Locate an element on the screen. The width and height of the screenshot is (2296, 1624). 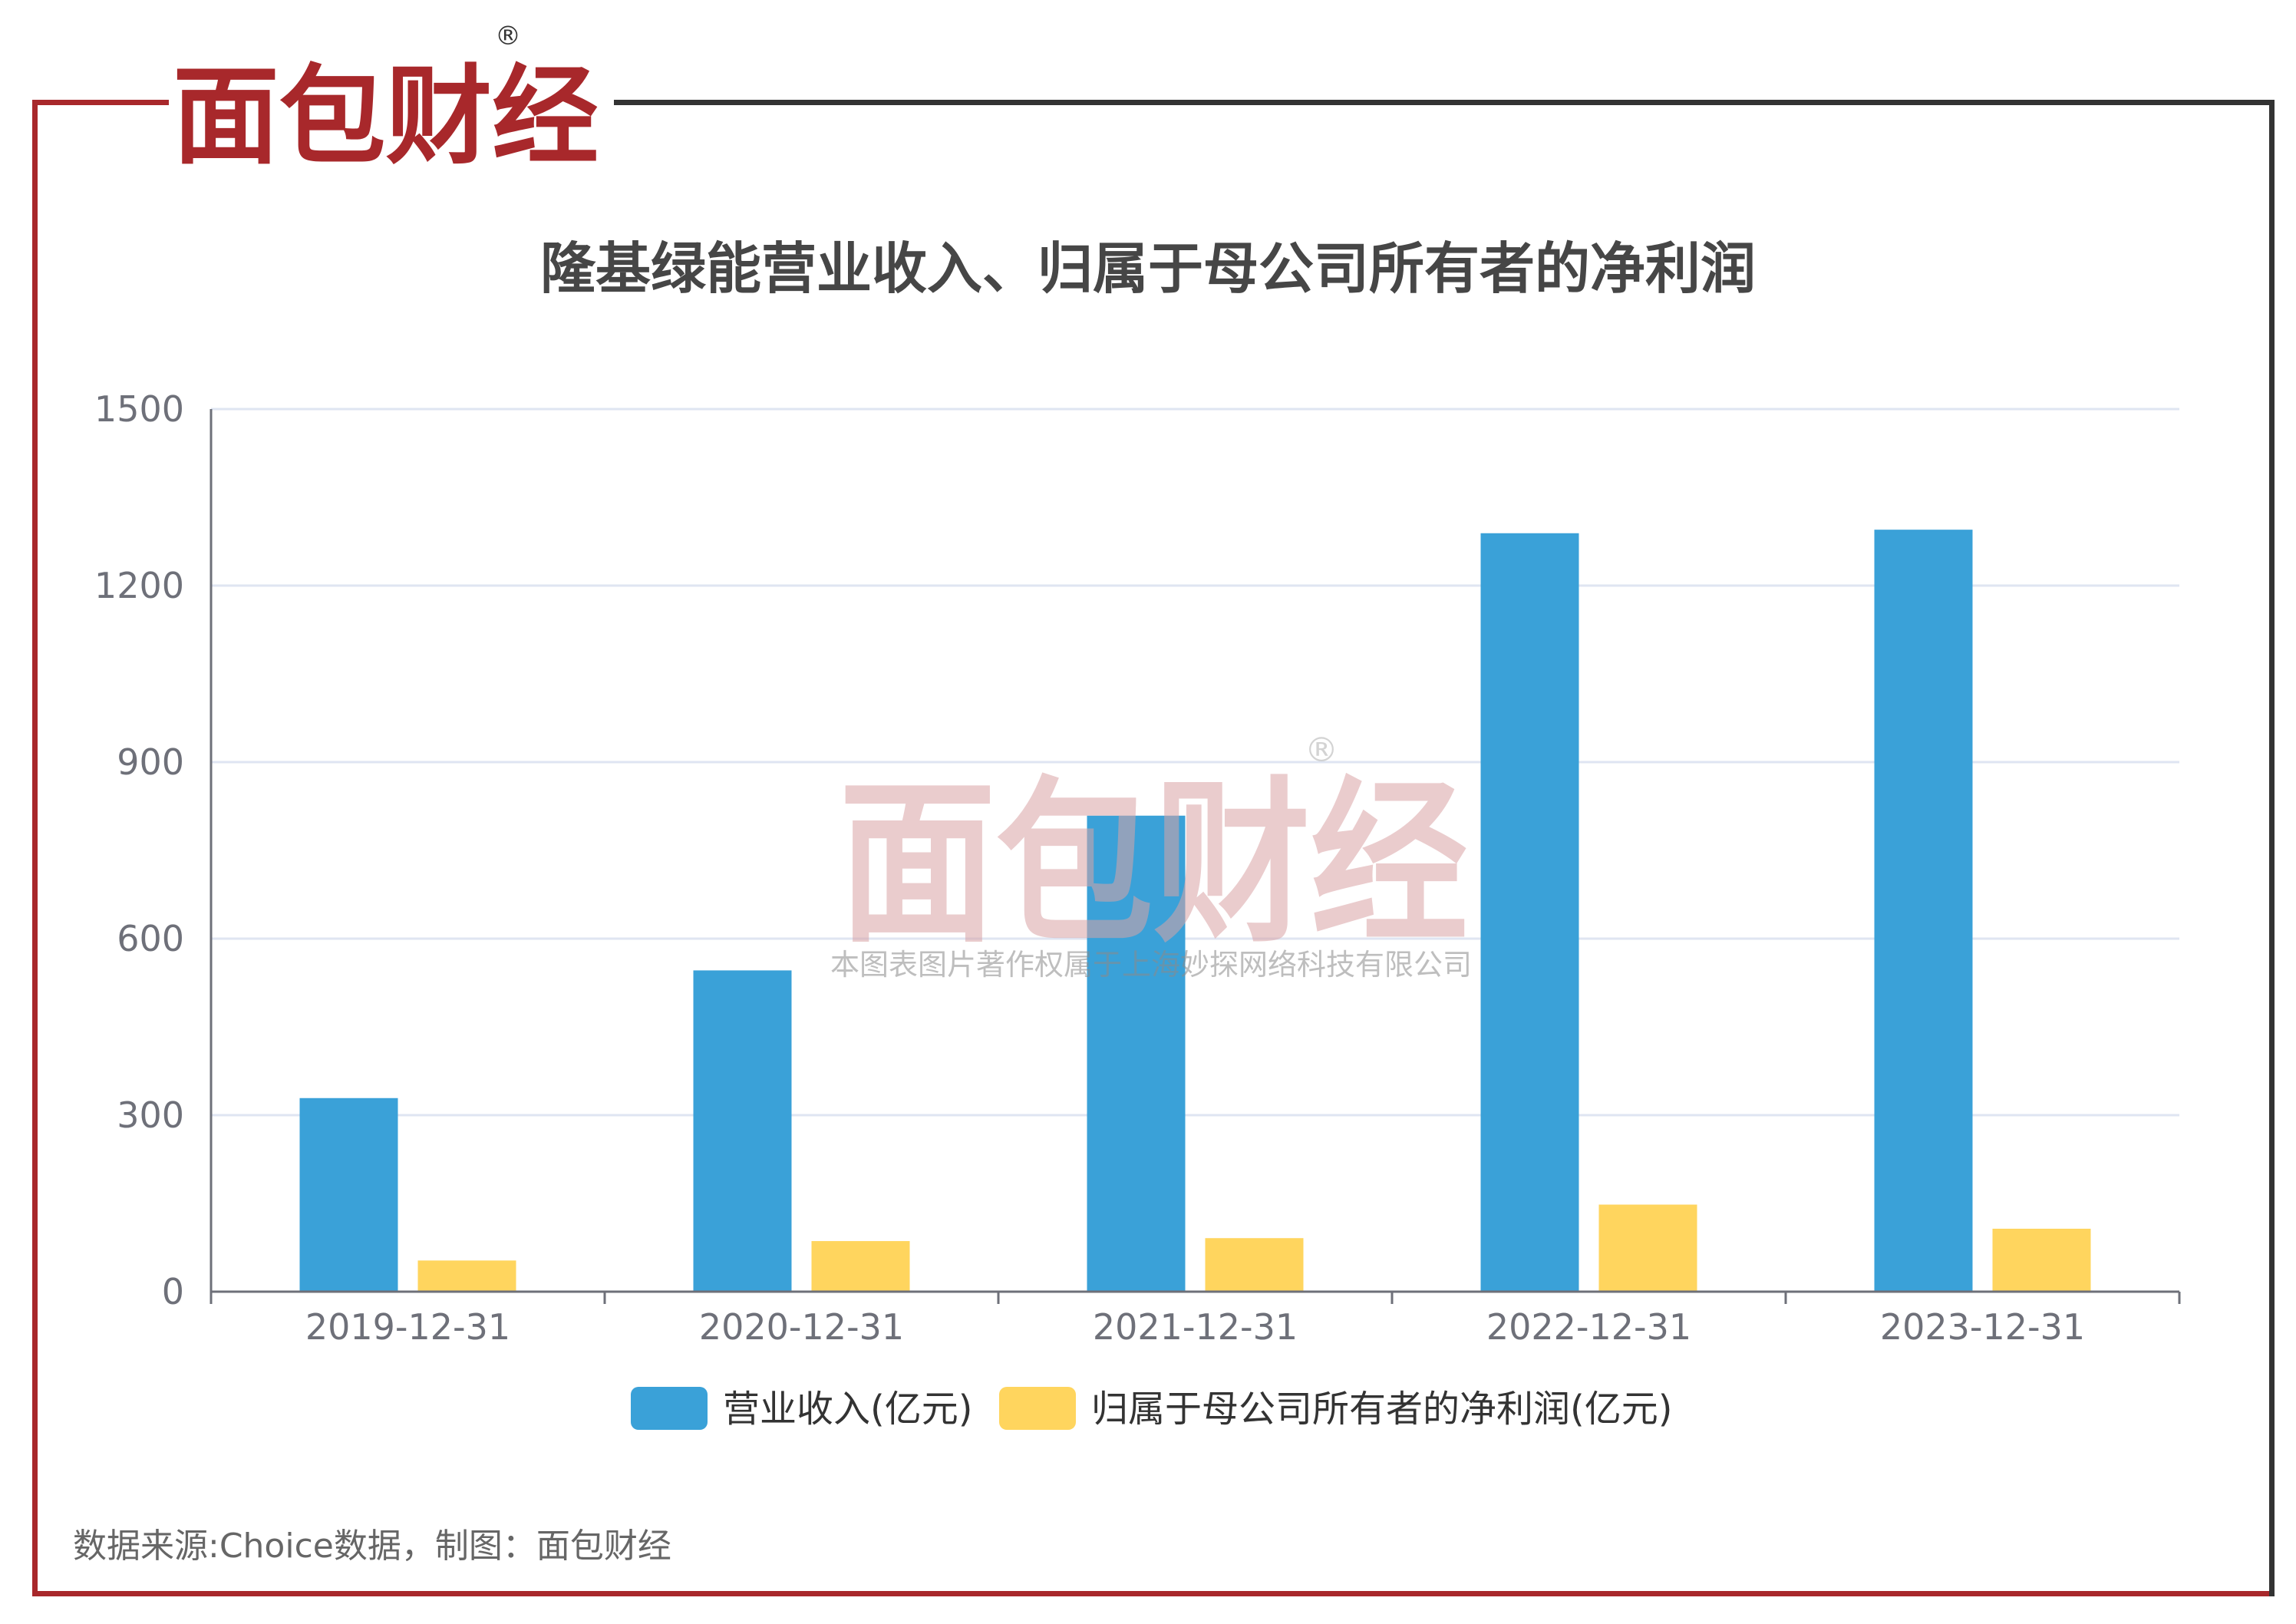
watermark-logo: 面包财经 is located at coordinates (1153, 864).